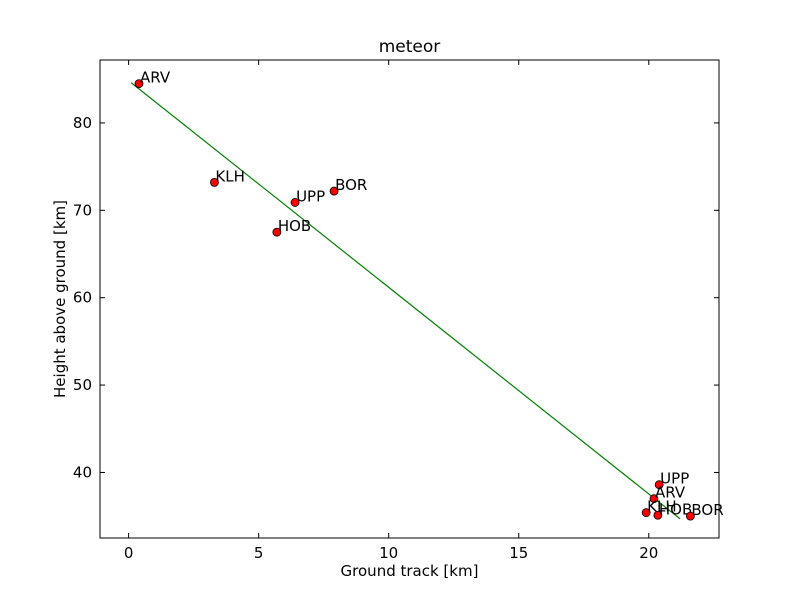 The image size is (800, 605). What do you see at coordinates (60, 299) in the screenshot?
I see `y-axis-label: Height above ground [km]` at bounding box center [60, 299].